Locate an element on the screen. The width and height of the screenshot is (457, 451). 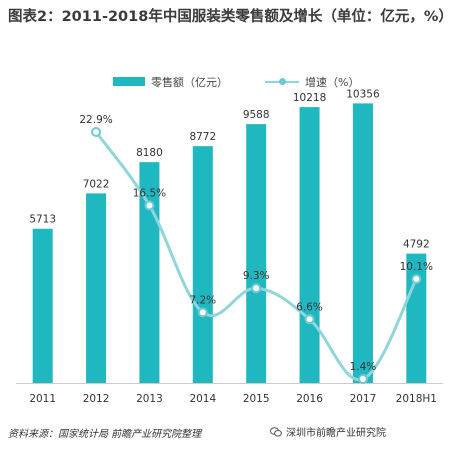
growth-value-label: 6.6% is located at coordinates (309, 307).